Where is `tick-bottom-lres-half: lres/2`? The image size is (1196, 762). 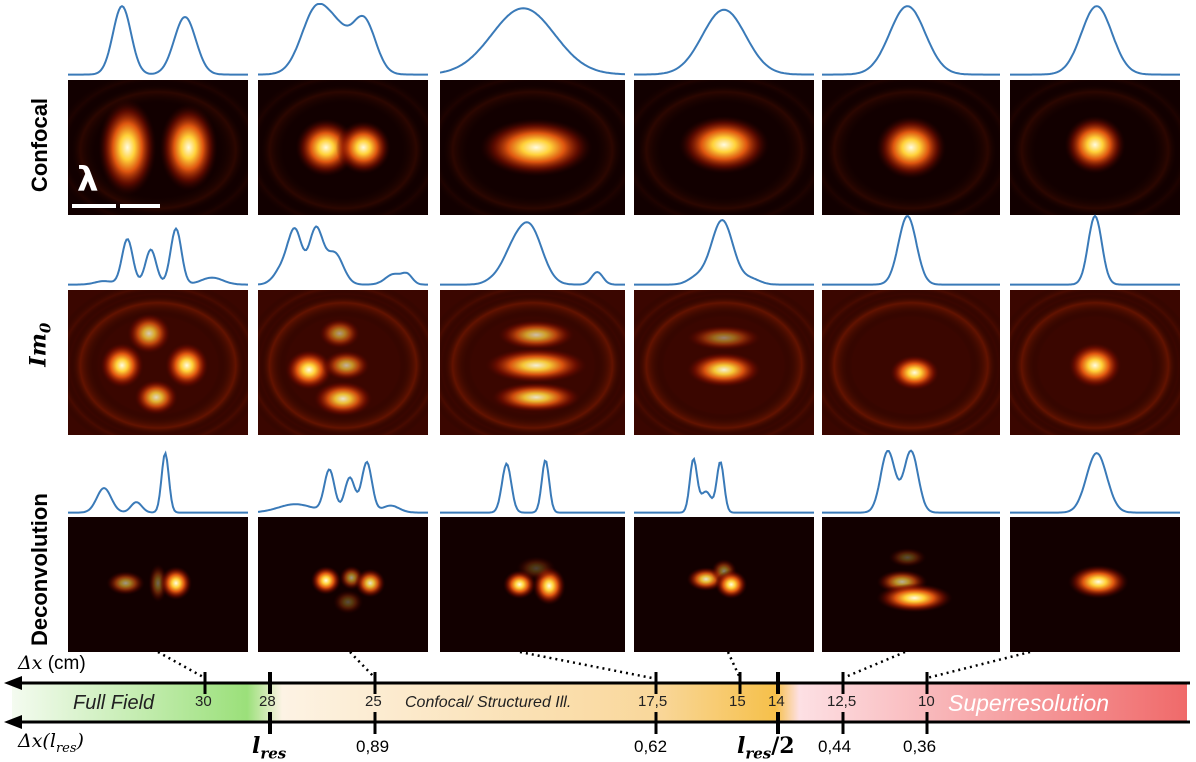 tick-bottom-lres-half: lres/2 is located at coordinates (766, 747).